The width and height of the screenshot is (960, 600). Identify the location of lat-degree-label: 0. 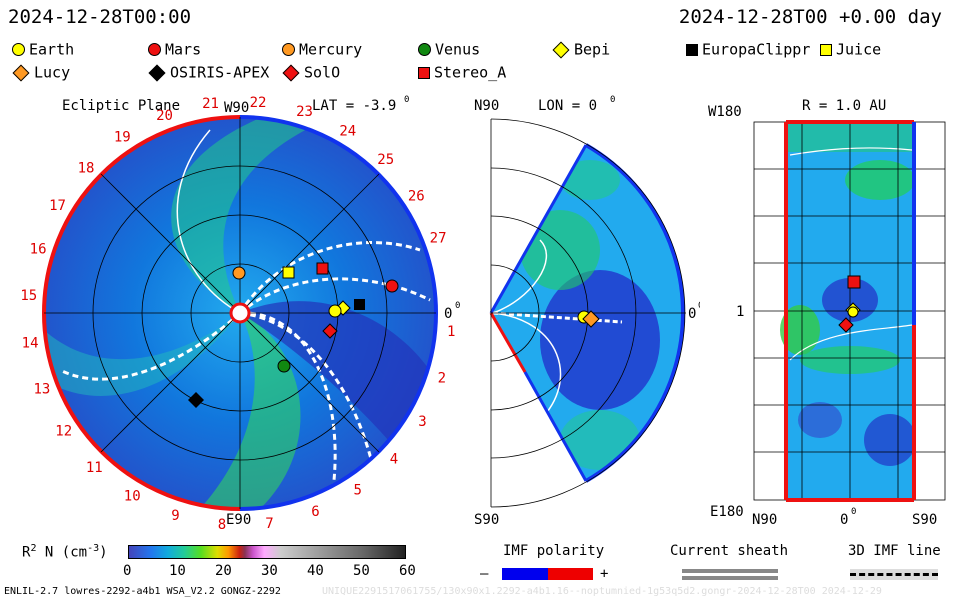
(406, 100).